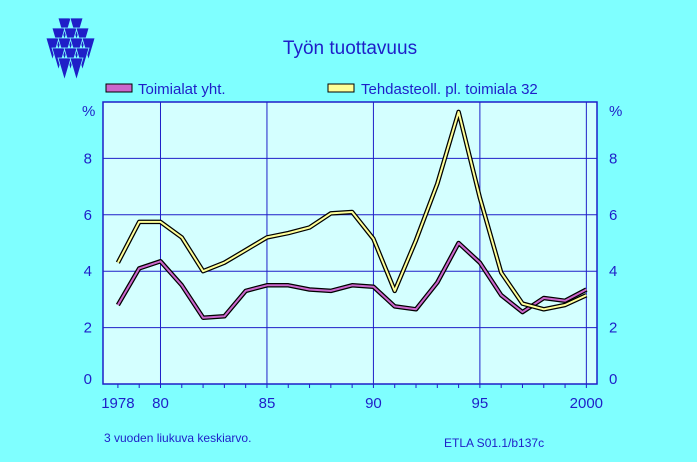 Image resolution: width=697 pixels, height=462 pixels. I want to click on legend-swatch-tehdasteoll, so click(341, 88).